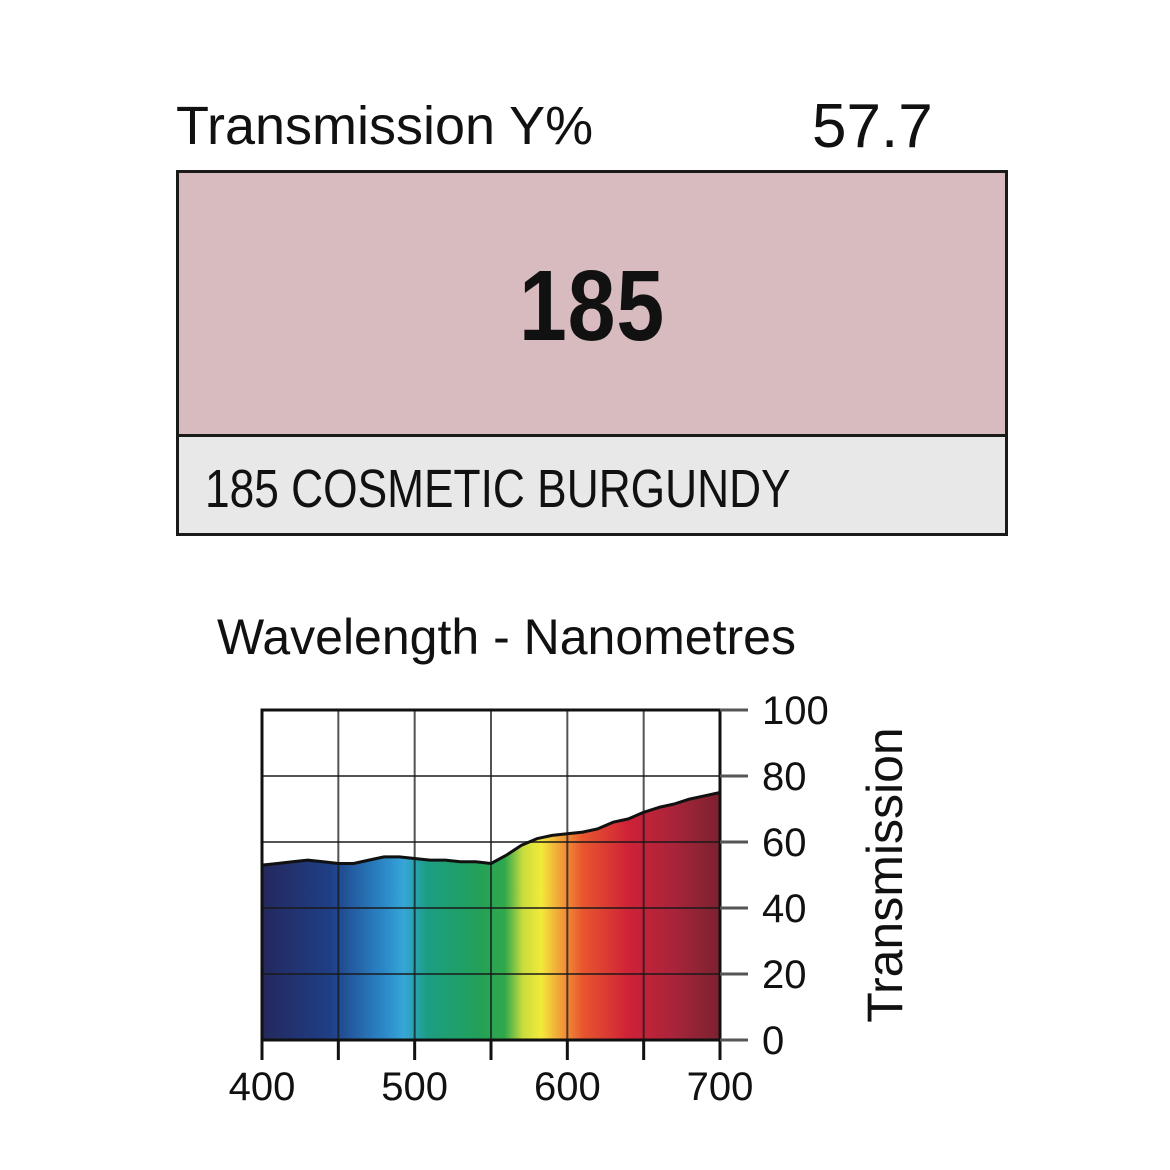  What do you see at coordinates (784, 909) in the screenshot?
I see `y-tick-label: 40` at bounding box center [784, 909].